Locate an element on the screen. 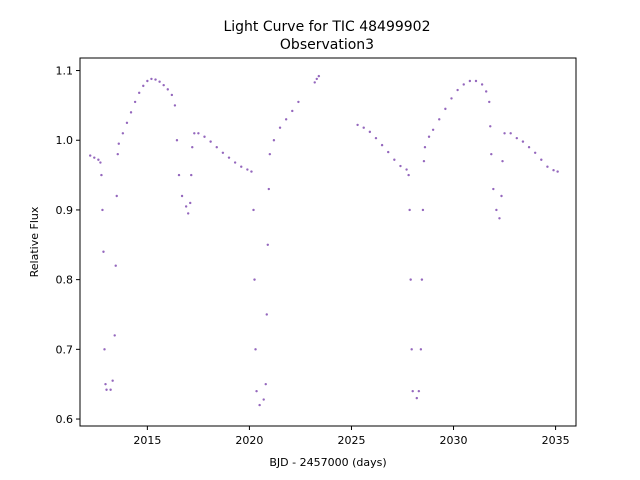  x-tick-label: 2035 is located at coordinates (556, 440).